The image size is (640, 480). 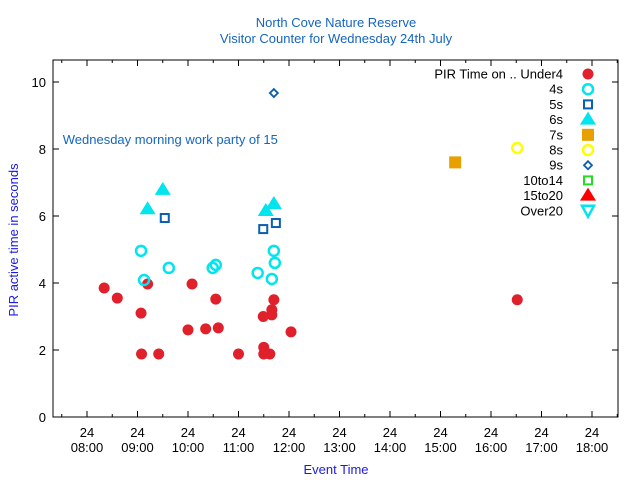 I want to click on legend-marker-6s, so click(x=588, y=118).